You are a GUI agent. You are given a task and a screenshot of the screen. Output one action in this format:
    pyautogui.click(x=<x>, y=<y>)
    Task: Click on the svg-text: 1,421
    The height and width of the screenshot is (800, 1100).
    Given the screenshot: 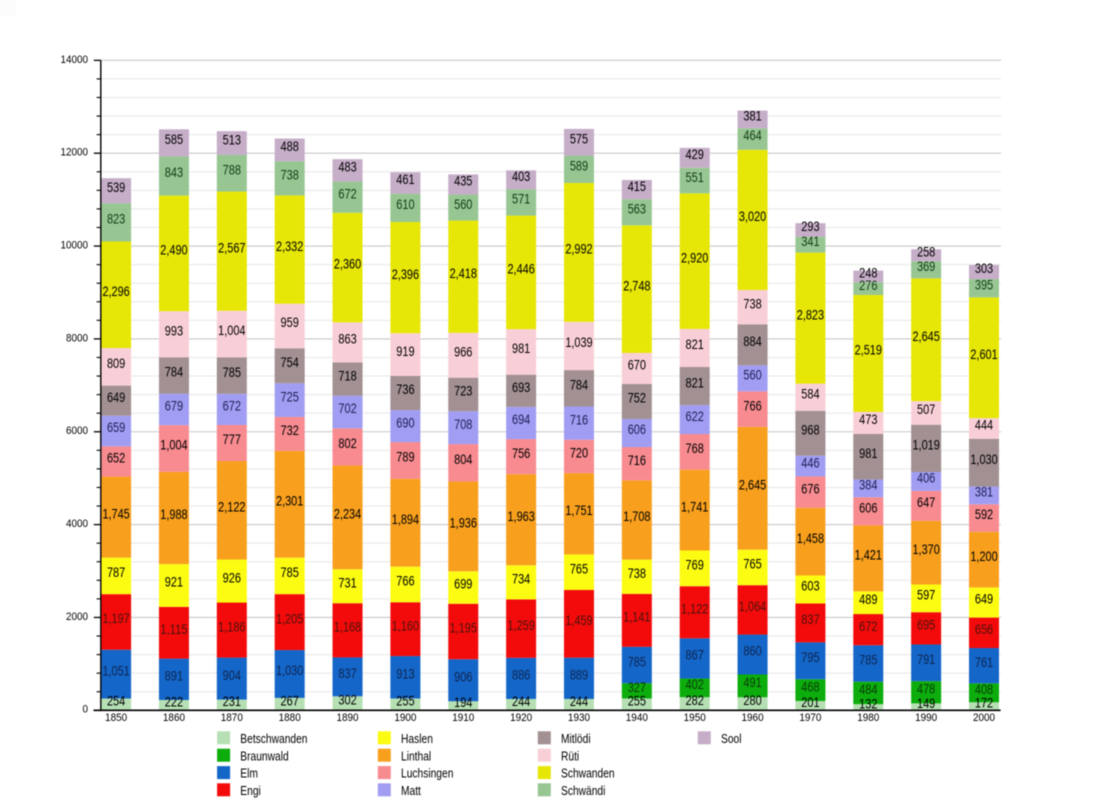 What is the action you would take?
    pyautogui.click(x=868, y=555)
    